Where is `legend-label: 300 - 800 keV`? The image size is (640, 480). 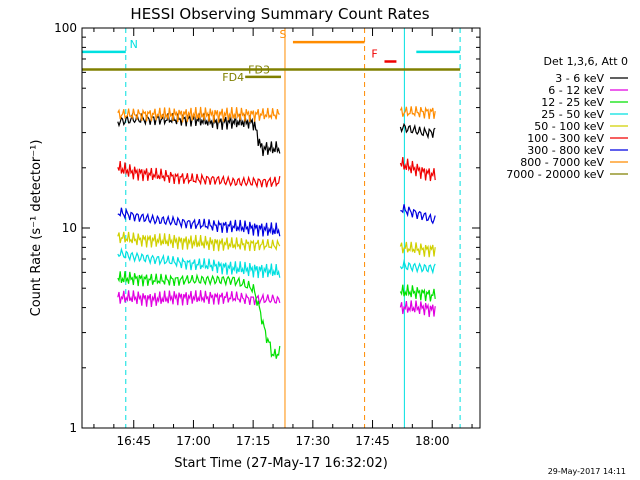 legend-label: 300 - 800 keV is located at coordinates (565, 150).